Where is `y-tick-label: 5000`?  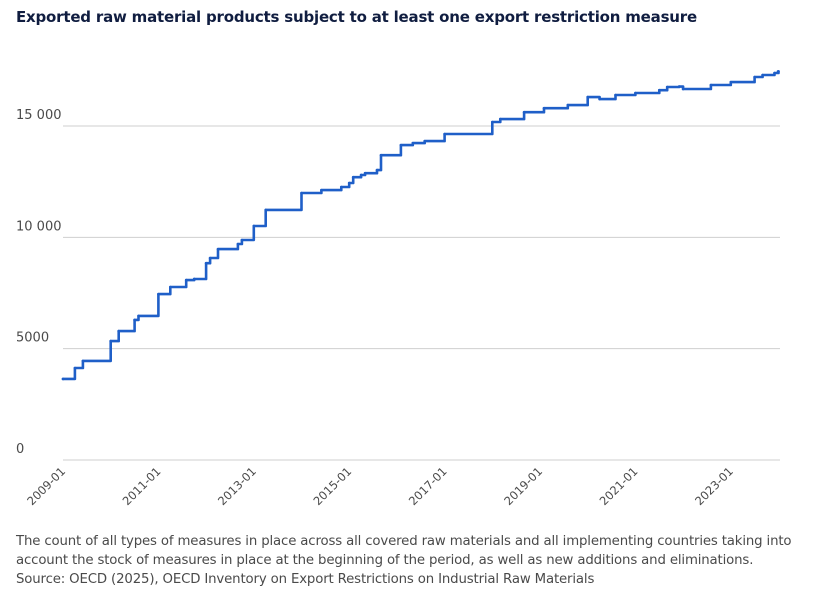
y-tick-label: 5000 is located at coordinates (32, 338).